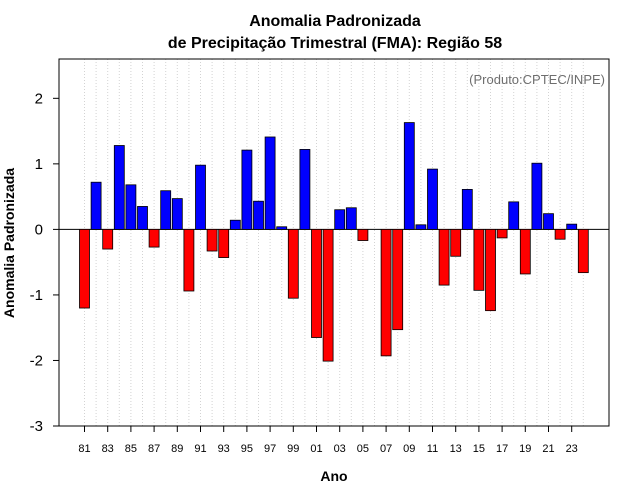  I want to click on bar-2004, so click(351, 218).